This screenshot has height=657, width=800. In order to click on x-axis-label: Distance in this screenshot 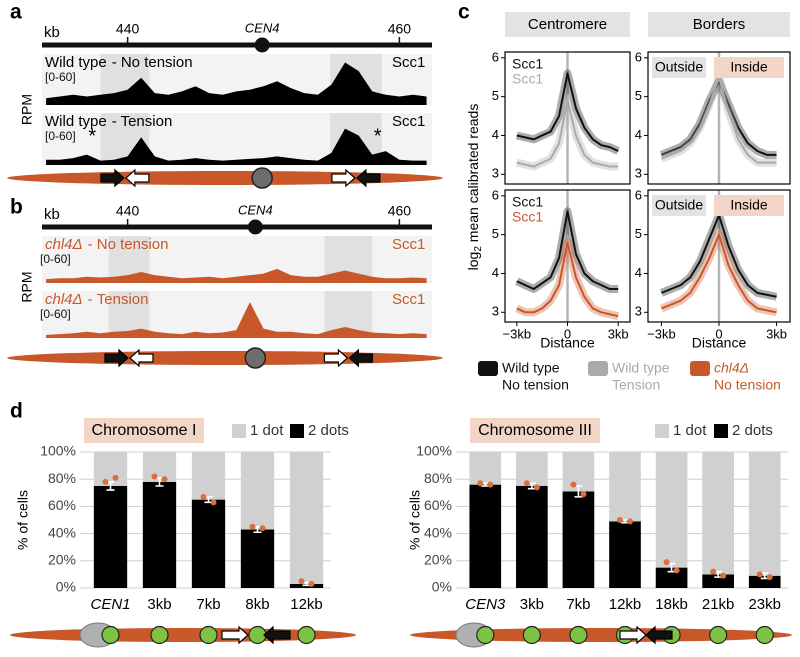, I will do `click(567, 343)`.